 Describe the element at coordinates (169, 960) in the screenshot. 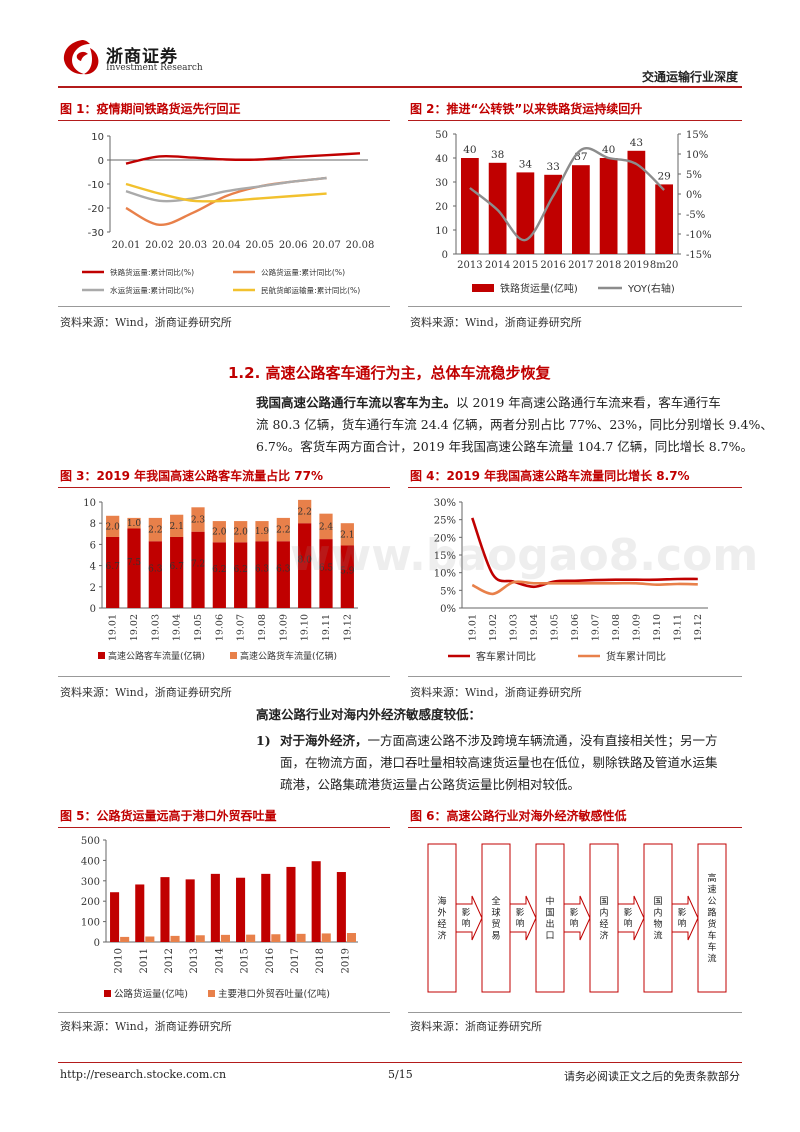

I see `fig5-xtick-label: 2012` at that location.